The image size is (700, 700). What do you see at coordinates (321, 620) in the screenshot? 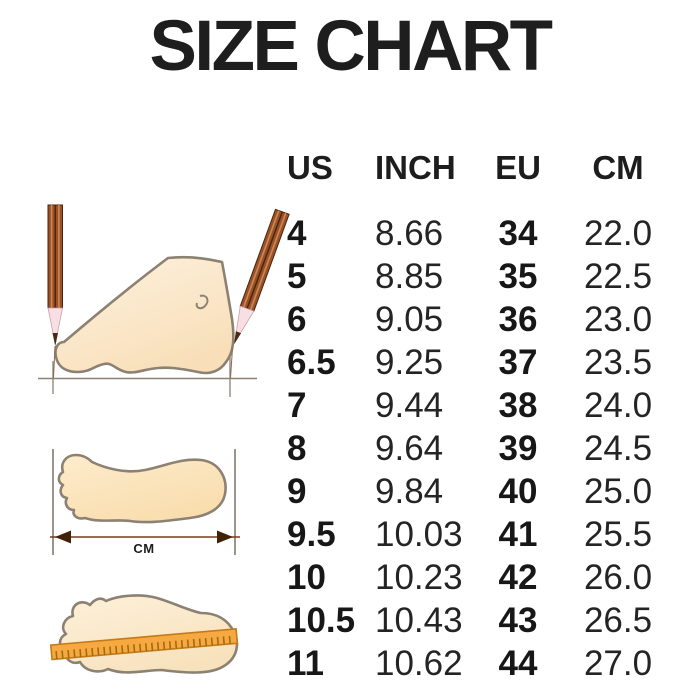
I see `us-size-cell: 10.5` at bounding box center [321, 620].